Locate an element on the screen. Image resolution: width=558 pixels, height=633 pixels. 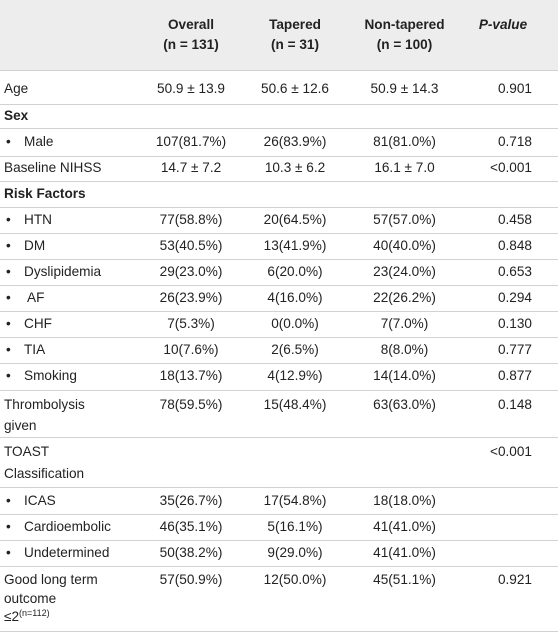
header-nontapered: Non-tapered (n = 100) is located at coordinates (404, 34).